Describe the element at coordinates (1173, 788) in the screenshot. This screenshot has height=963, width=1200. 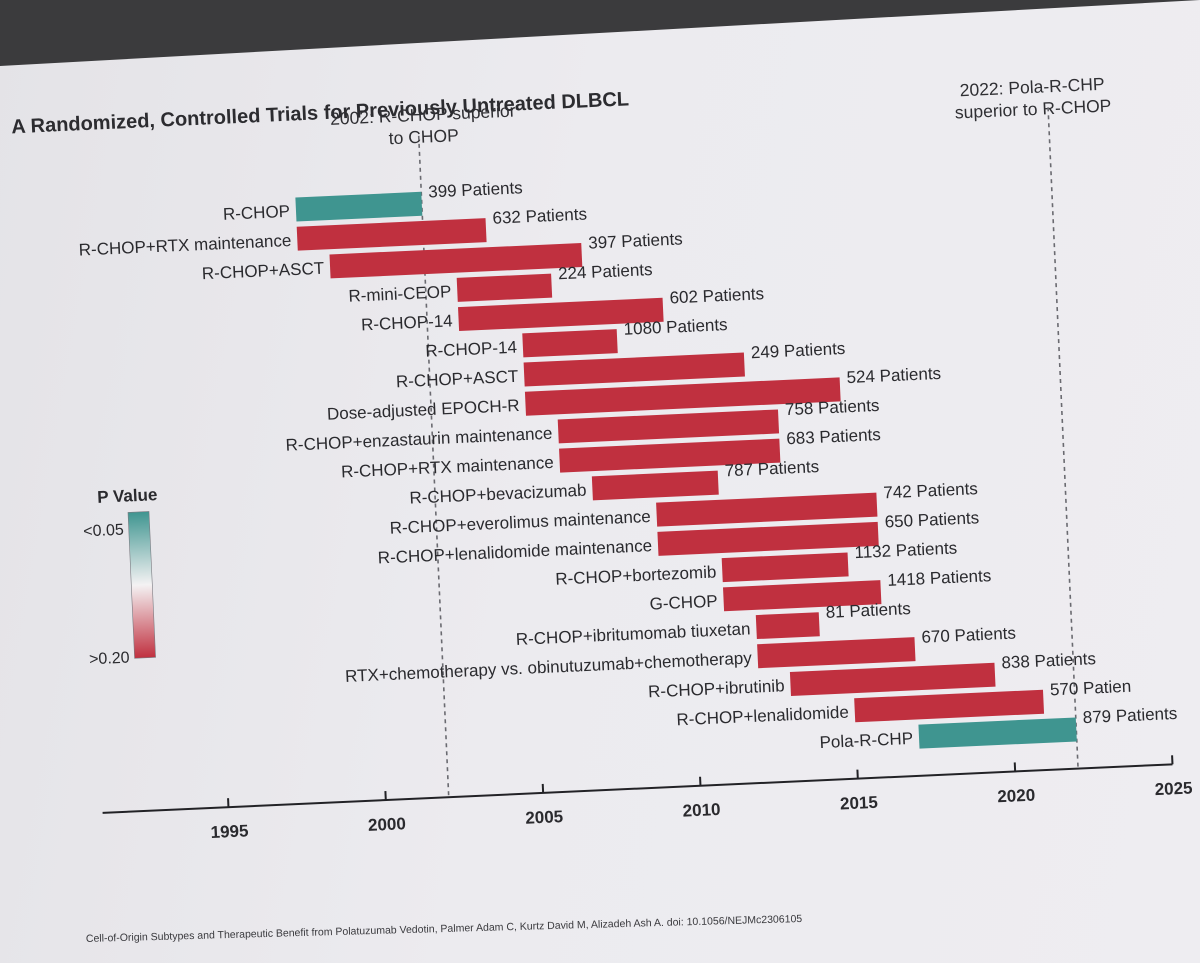
I see `x-tick-label: 2025` at that location.